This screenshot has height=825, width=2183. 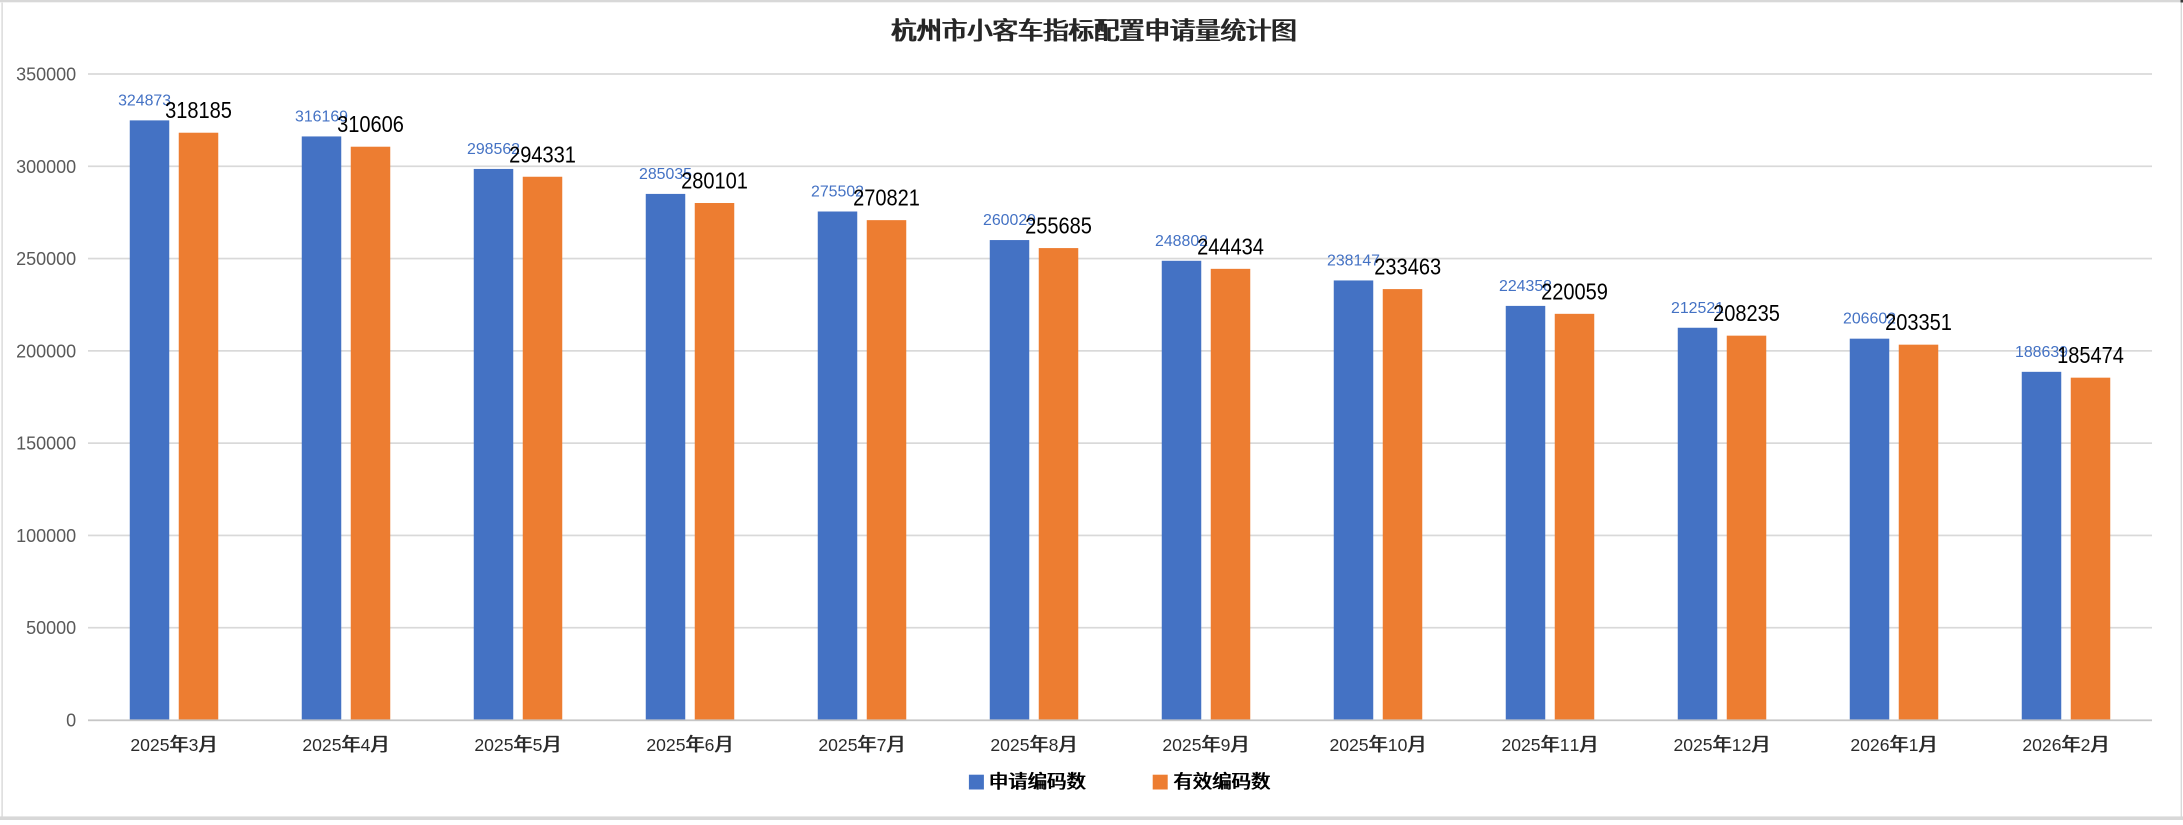 What do you see at coordinates (46, 75) in the screenshot?
I see `svg-text: 350000` at bounding box center [46, 75].